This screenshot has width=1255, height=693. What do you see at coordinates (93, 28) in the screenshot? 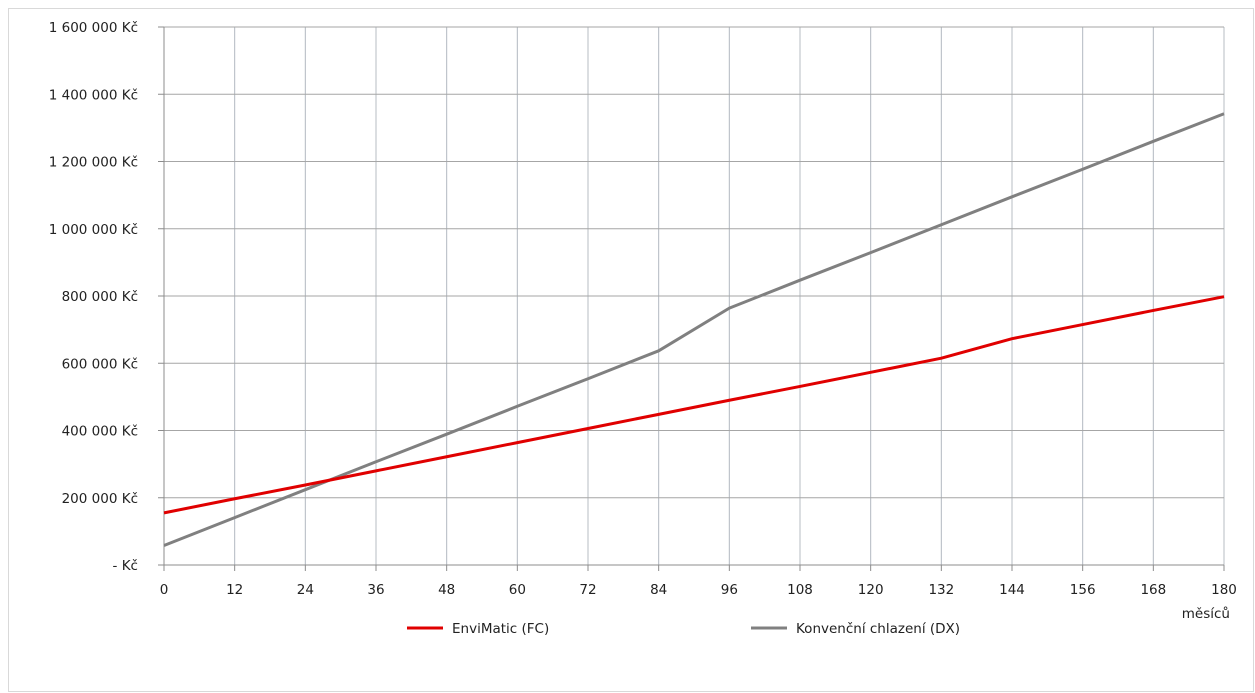
I see `y-tick-label: 1 600 000 Kč` at bounding box center [93, 28].